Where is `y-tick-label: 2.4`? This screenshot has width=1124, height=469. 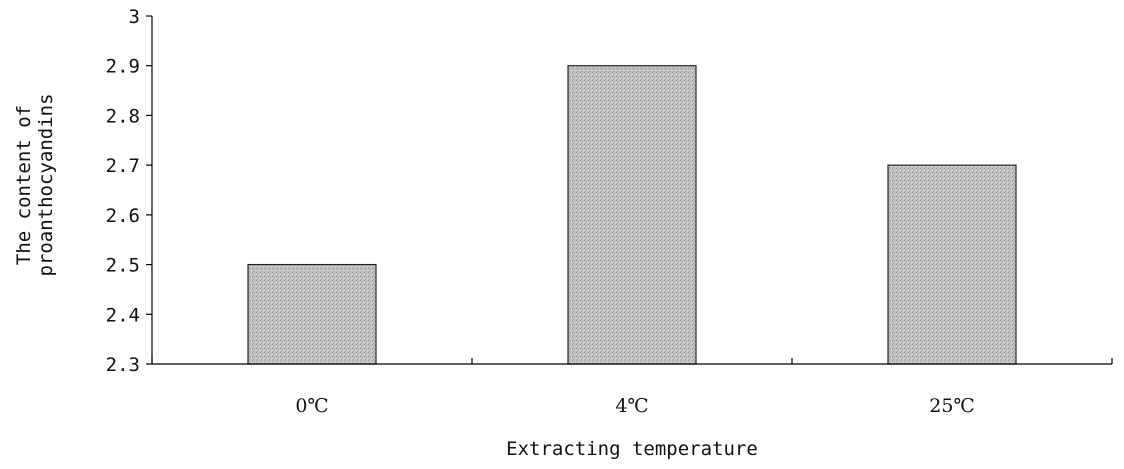 y-tick-label: 2.4 is located at coordinates (123, 315).